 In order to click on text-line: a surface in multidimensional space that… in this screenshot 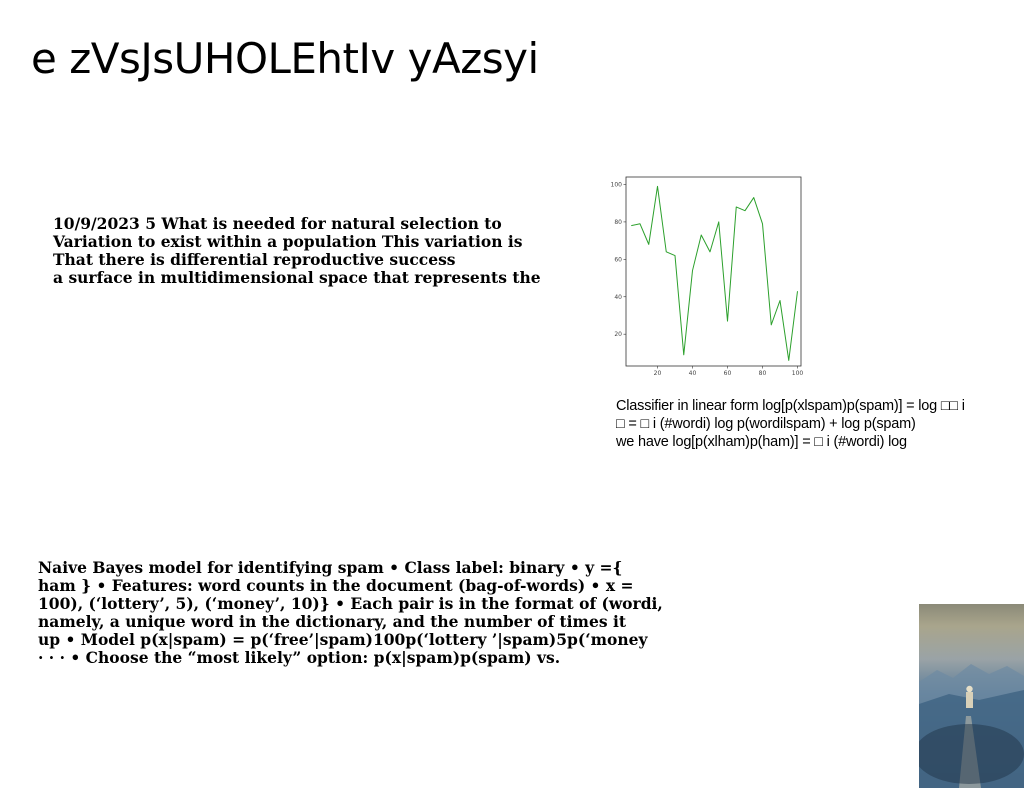, I will do `click(297, 277)`.